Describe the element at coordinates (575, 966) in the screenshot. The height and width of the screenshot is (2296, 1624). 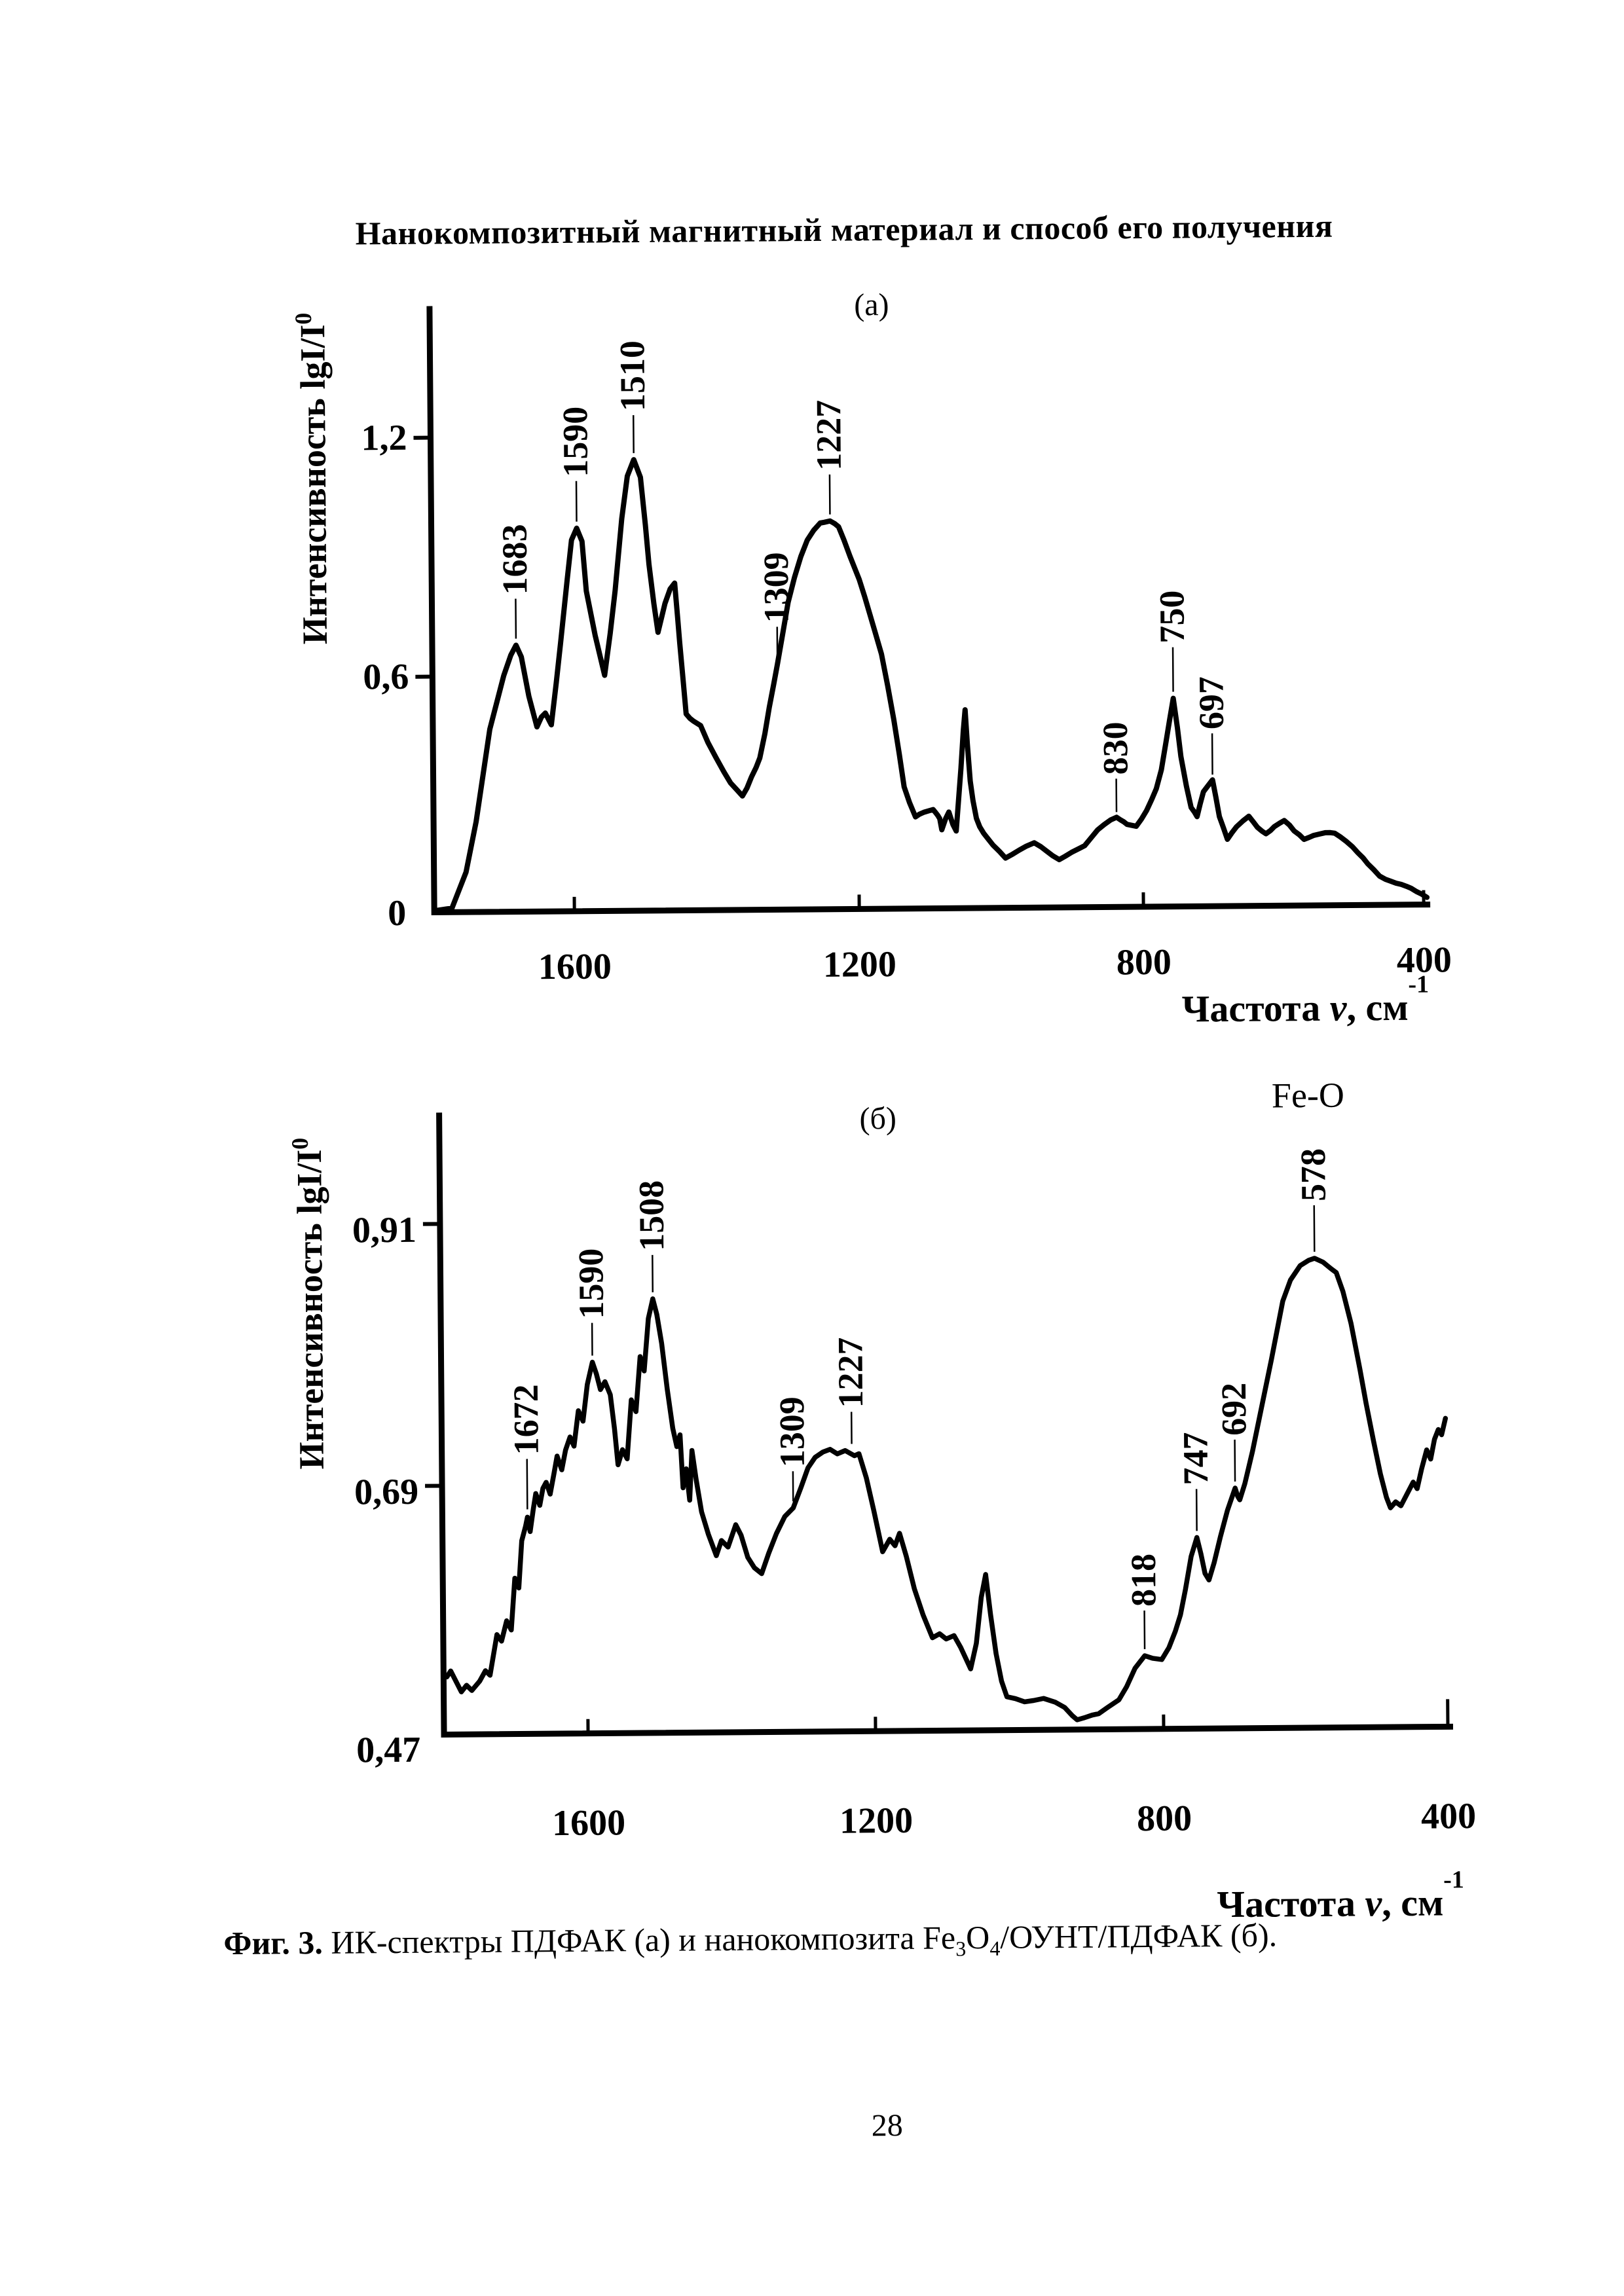
I see `chart-a-xtick-1600: 1600` at that location.